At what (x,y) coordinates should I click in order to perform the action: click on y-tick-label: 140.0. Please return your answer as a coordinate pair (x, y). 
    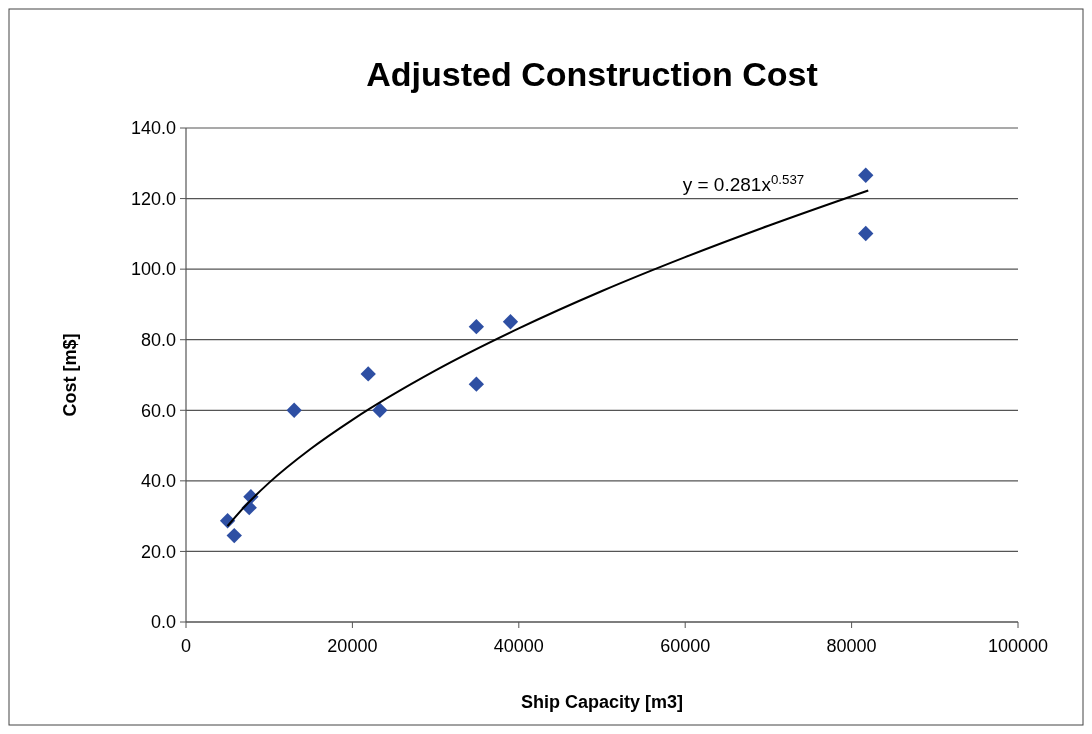
    Looking at the image, I should click on (153, 128).